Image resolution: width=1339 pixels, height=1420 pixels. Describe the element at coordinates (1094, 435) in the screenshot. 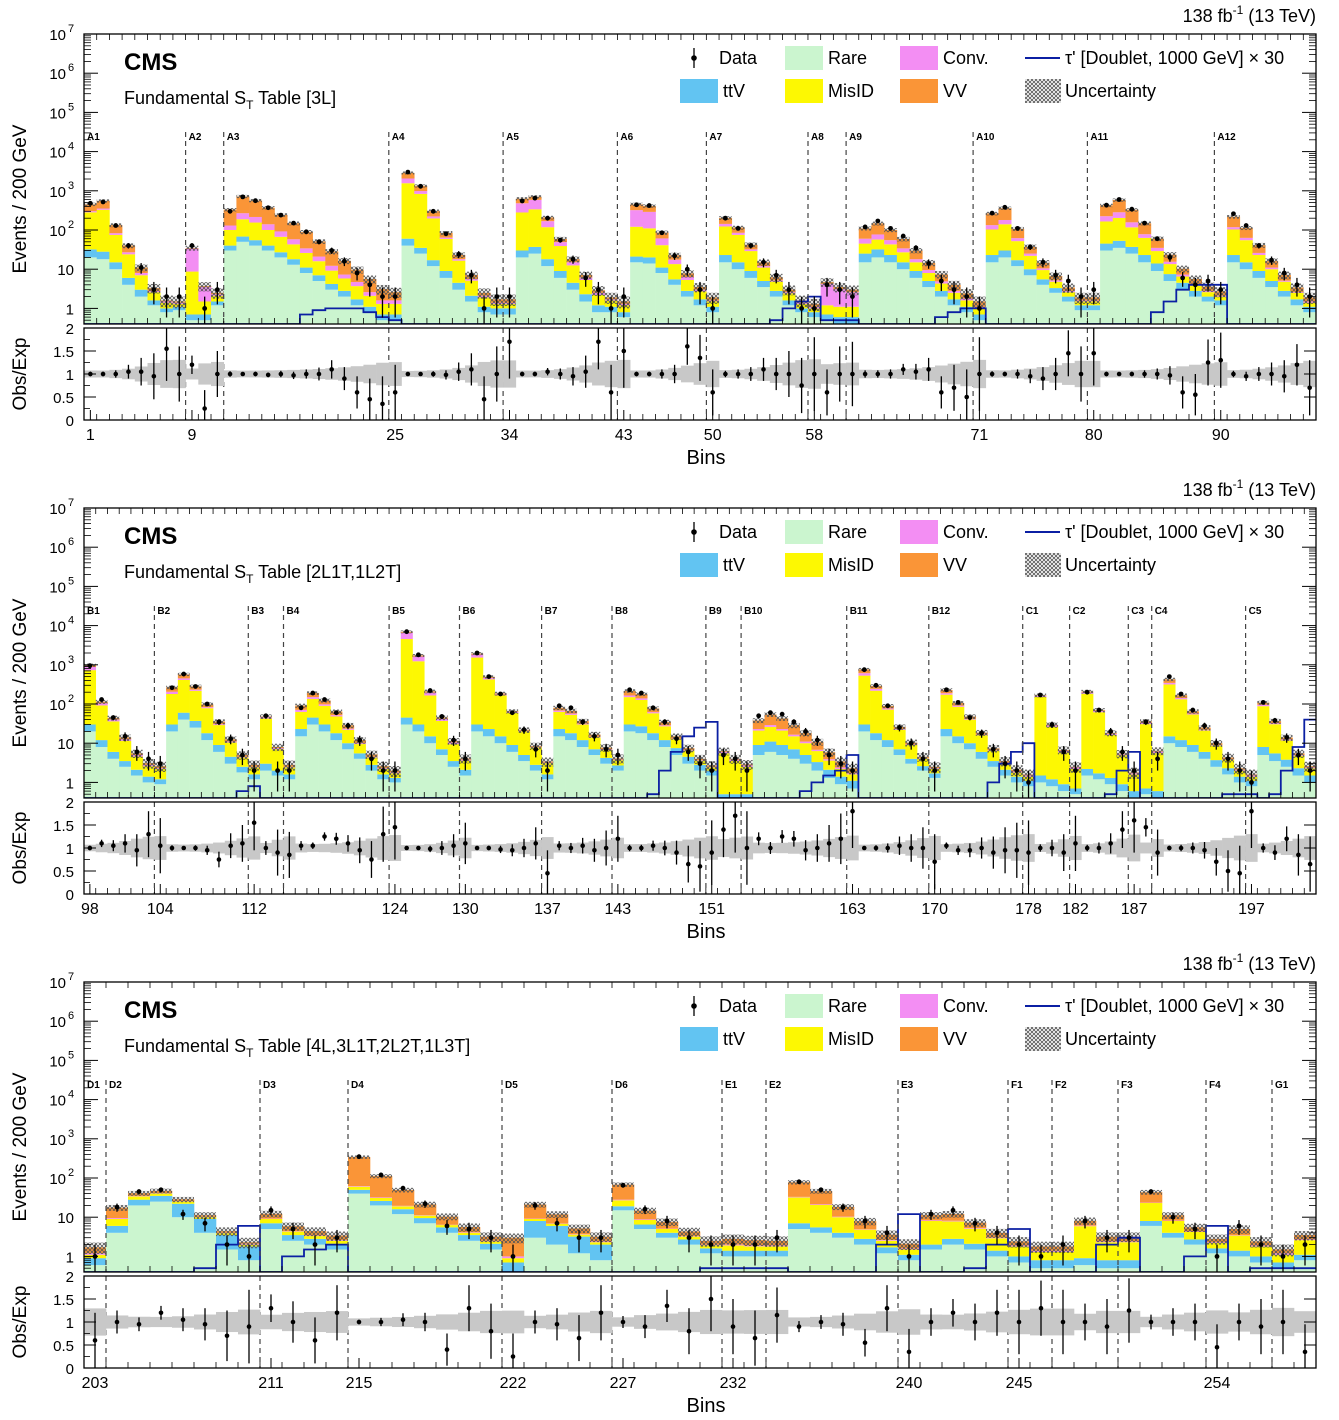

I see `x-tick-label: 80` at that location.